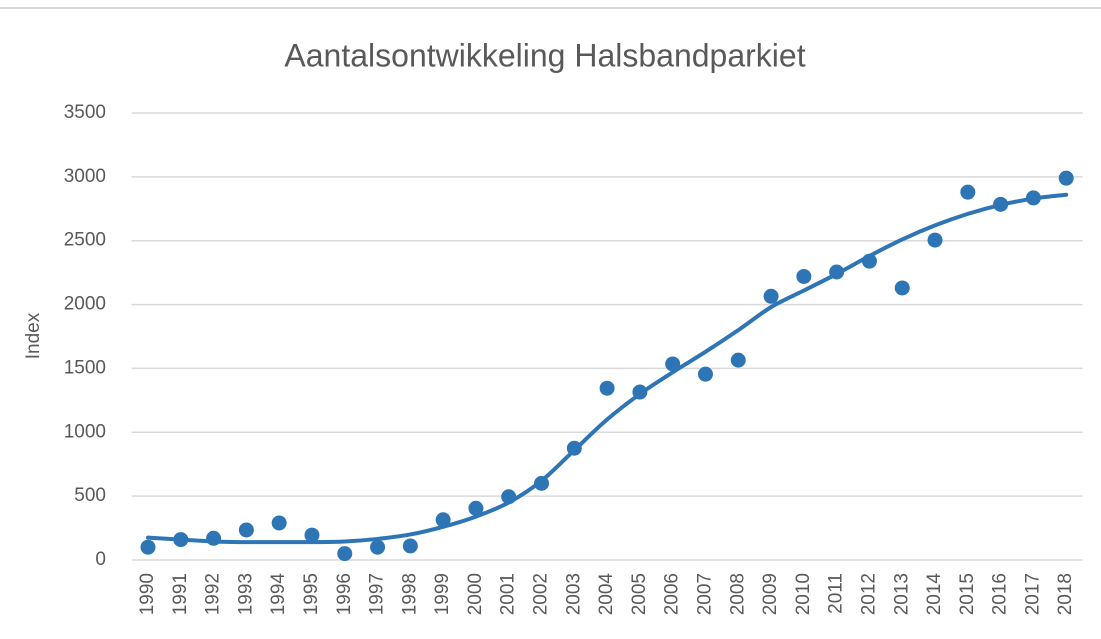 Image resolution: width=1101 pixels, height=639 pixels. What do you see at coordinates (85, 112) in the screenshot?
I see `y-tick-label: 3500` at bounding box center [85, 112].